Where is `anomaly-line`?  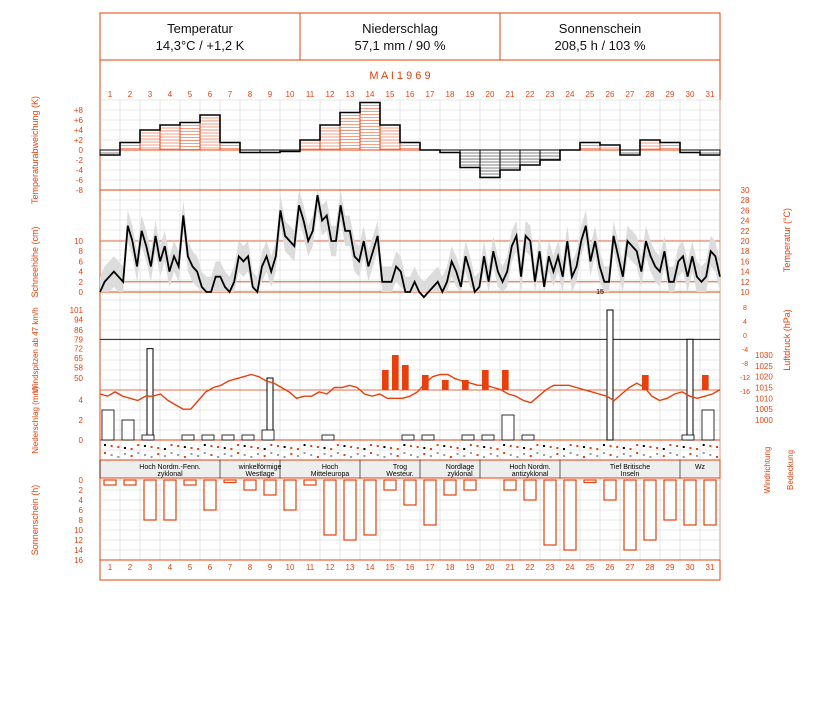
anomaly-line is located at coordinates (410, 140).